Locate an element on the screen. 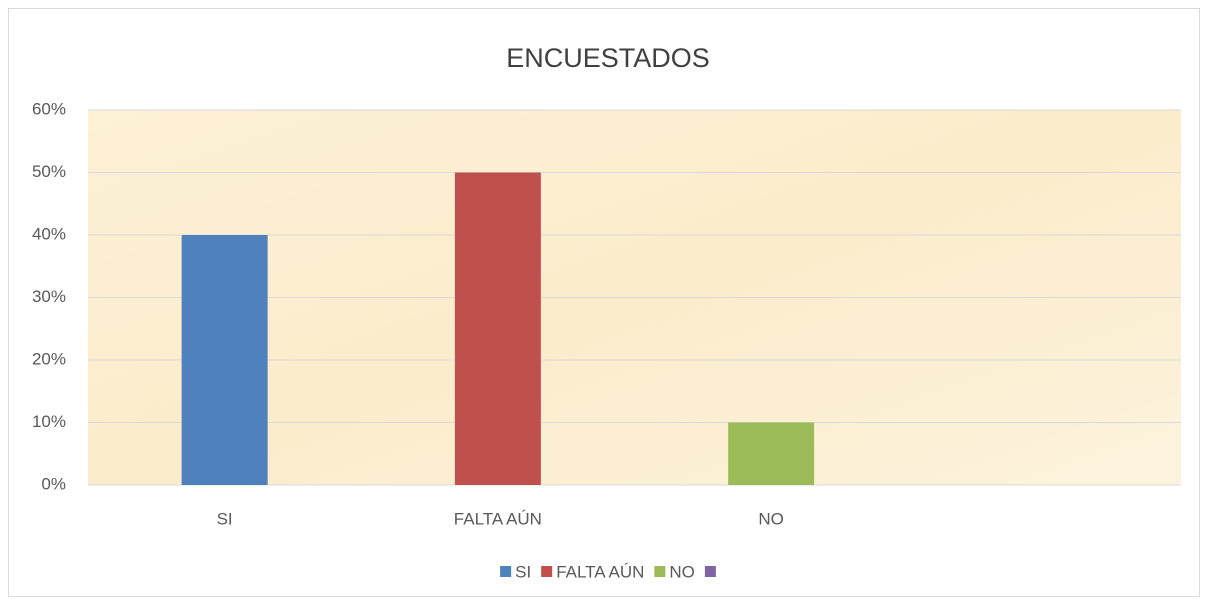 Image resolution: width=1209 pixels, height=604 pixels. legend-label: NO is located at coordinates (682, 571).